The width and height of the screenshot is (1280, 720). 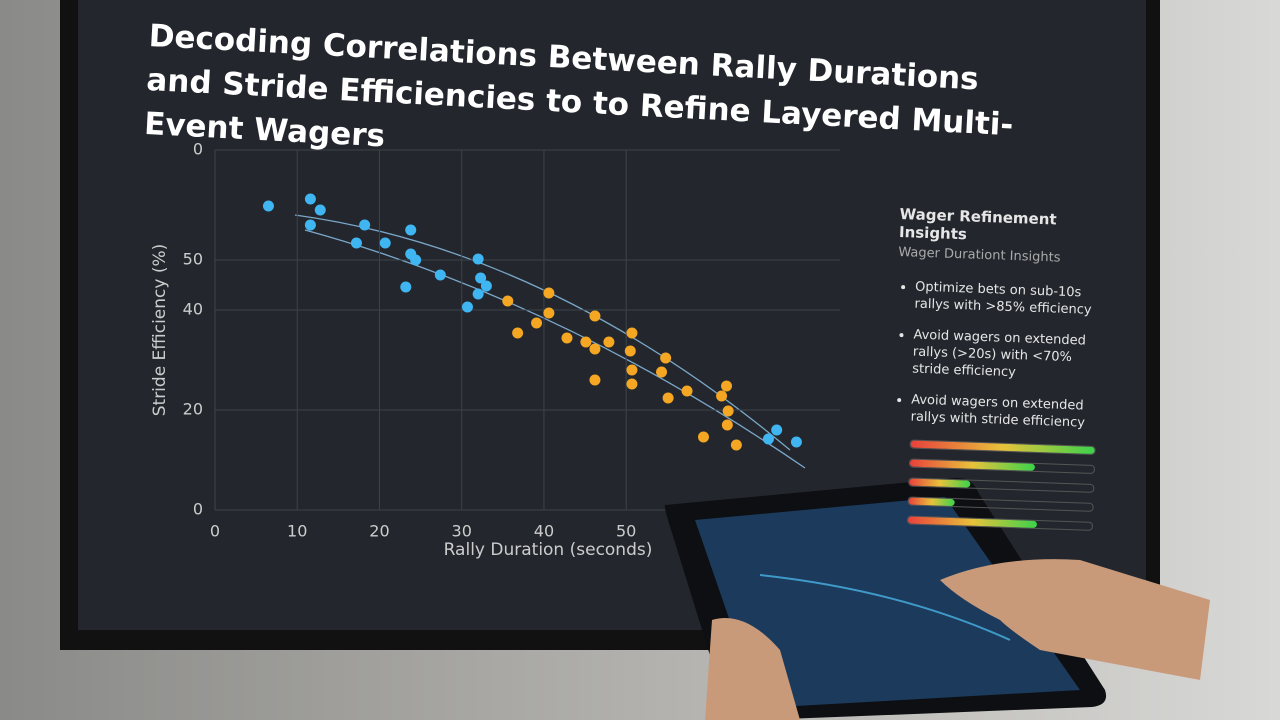 I want to click on y-tick-label: 20, so click(x=193, y=409).